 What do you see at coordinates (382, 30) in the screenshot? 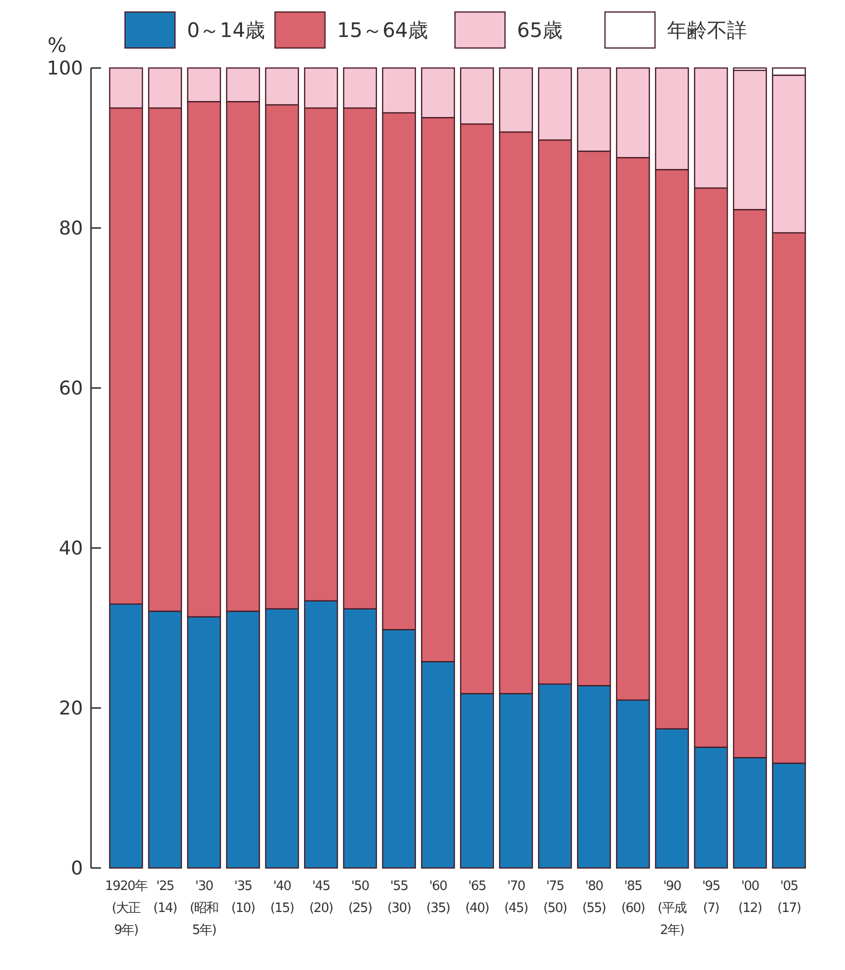
I see `legend-label: 15～64歳` at bounding box center [382, 30].